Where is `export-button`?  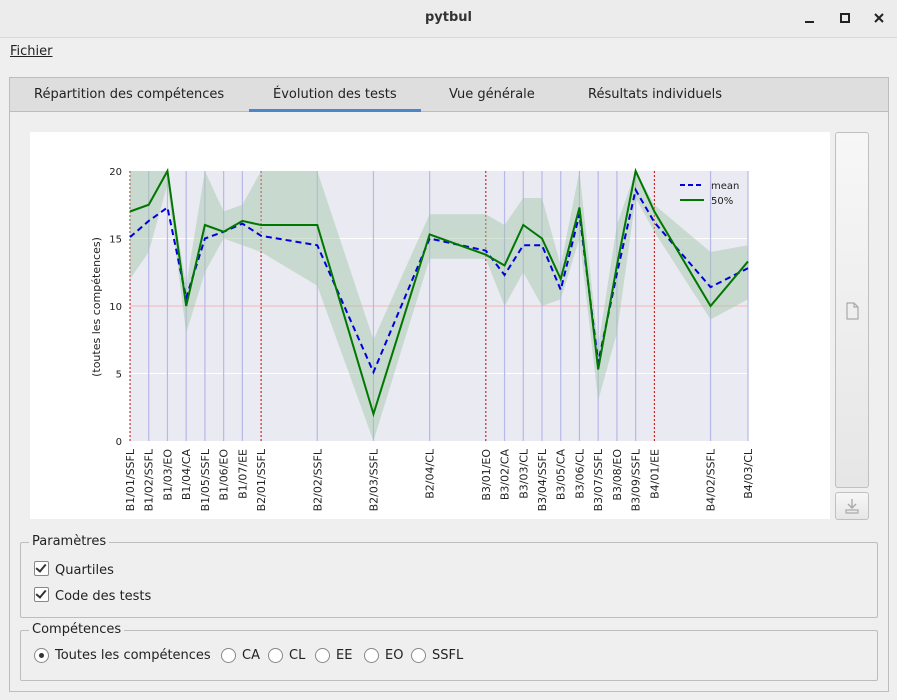 export-button is located at coordinates (852, 310).